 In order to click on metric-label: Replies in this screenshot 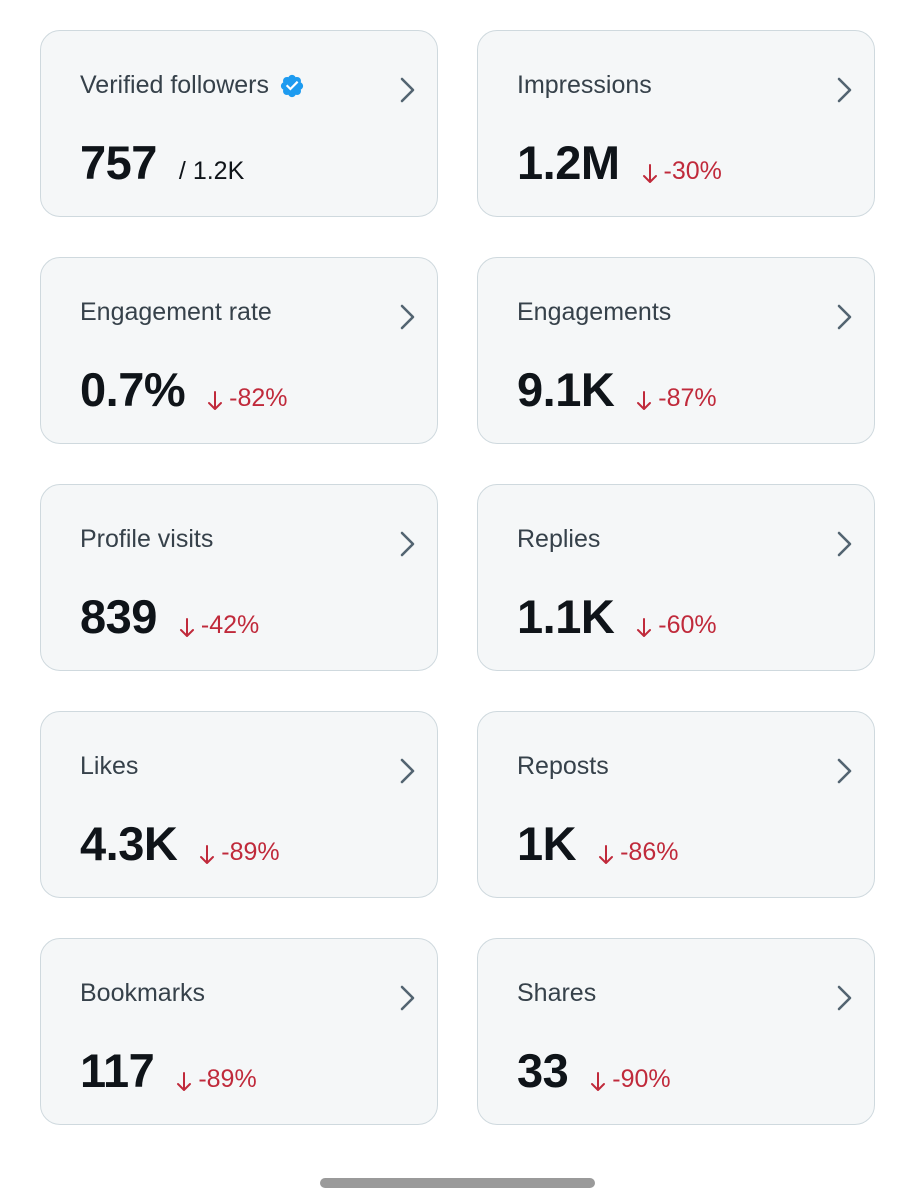, I will do `click(559, 539)`.